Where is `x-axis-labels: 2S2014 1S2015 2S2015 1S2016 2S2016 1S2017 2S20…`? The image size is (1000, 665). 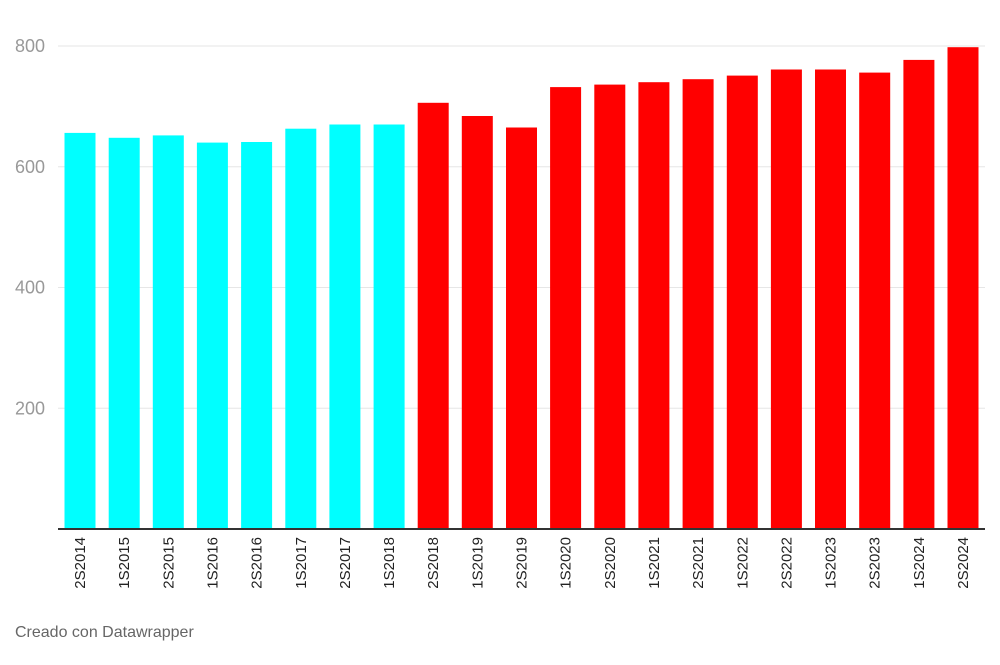 x-axis-labels: 2S2014 1S2015 2S2015 1S2016 2S2016 1S2017 2S20… is located at coordinates (522, 563).